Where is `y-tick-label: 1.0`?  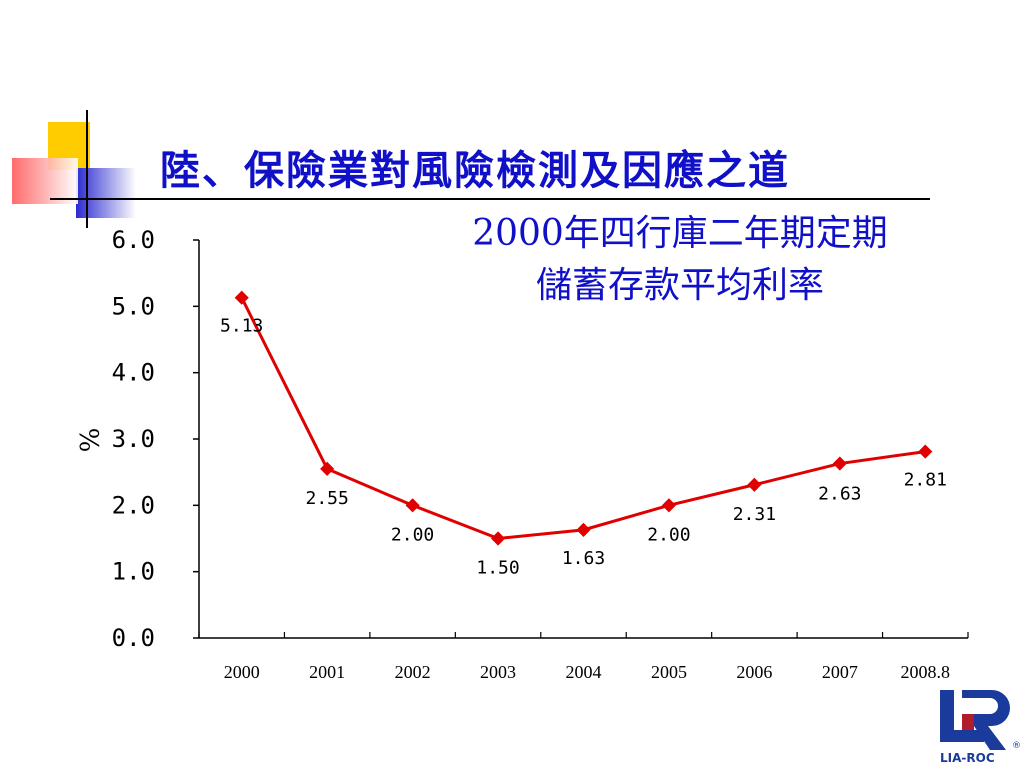 y-tick-label: 1.0 is located at coordinates (133, 572).